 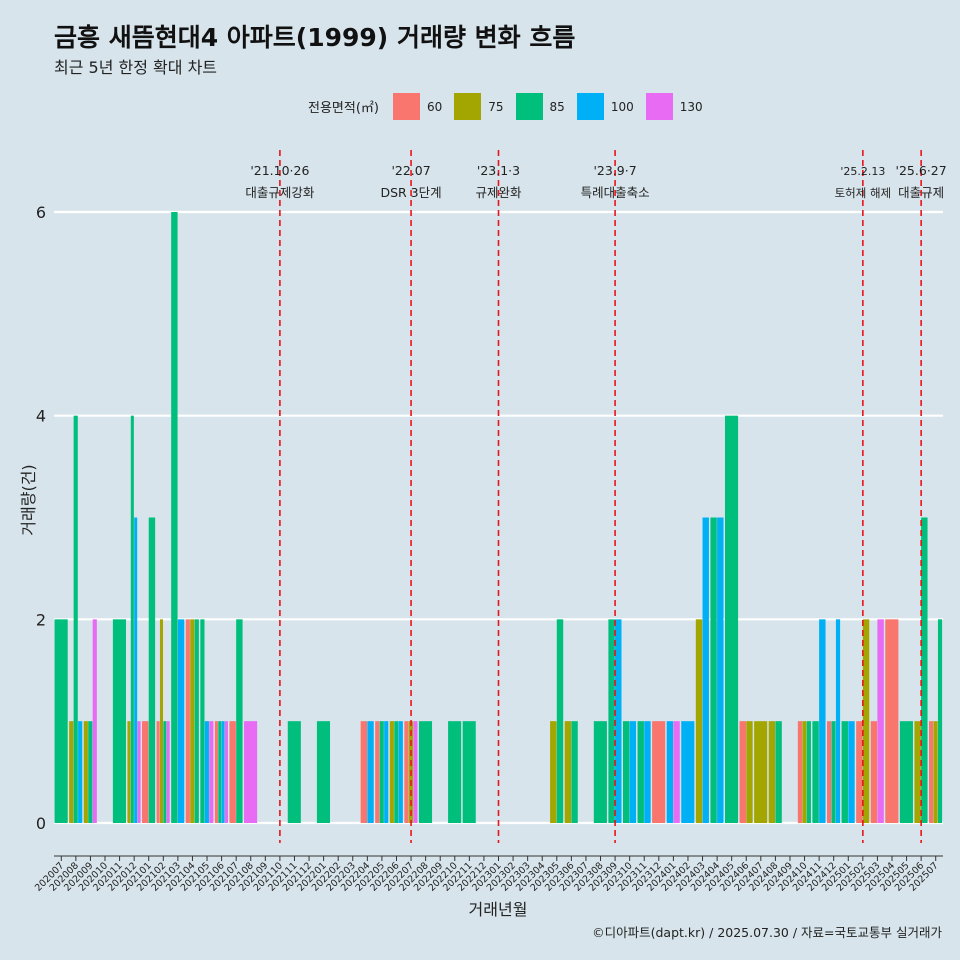 What do you see at coordinates (410, 192) in the screenshot?
I see `event-label: DSR 3단계` at bounding box center [410, 192].